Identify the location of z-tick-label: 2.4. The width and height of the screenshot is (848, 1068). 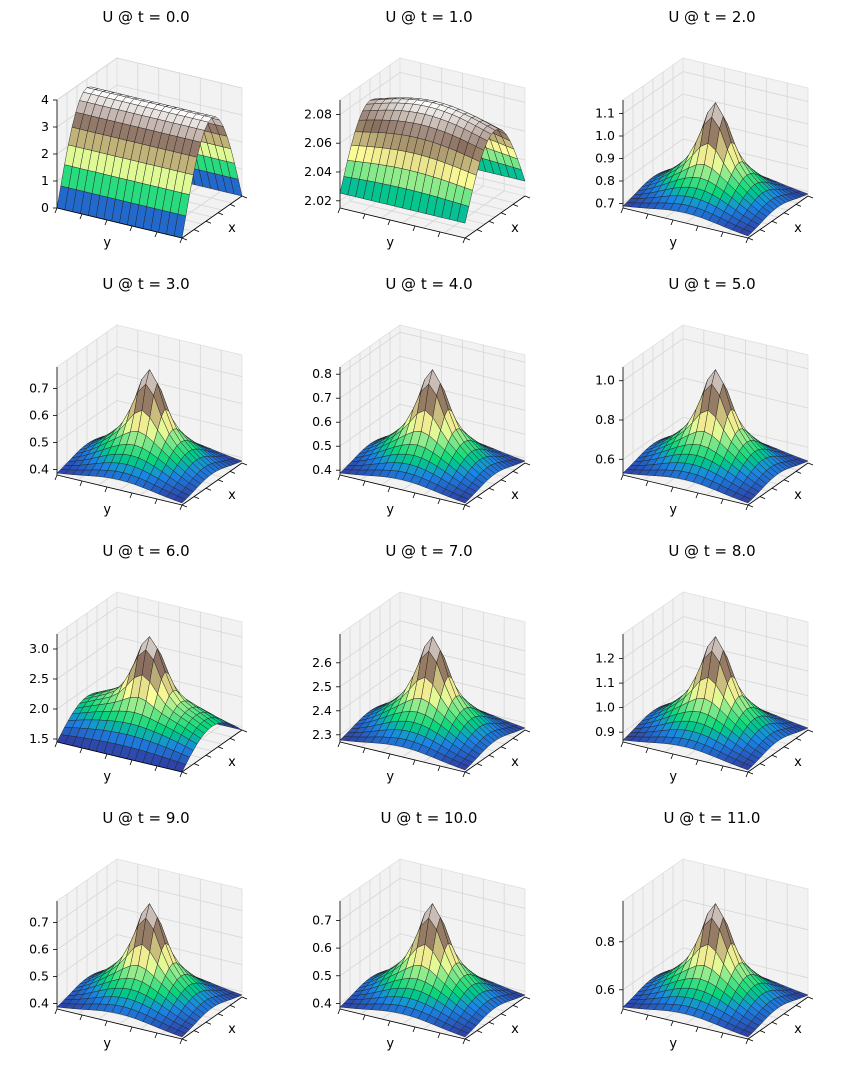
(322, 710).